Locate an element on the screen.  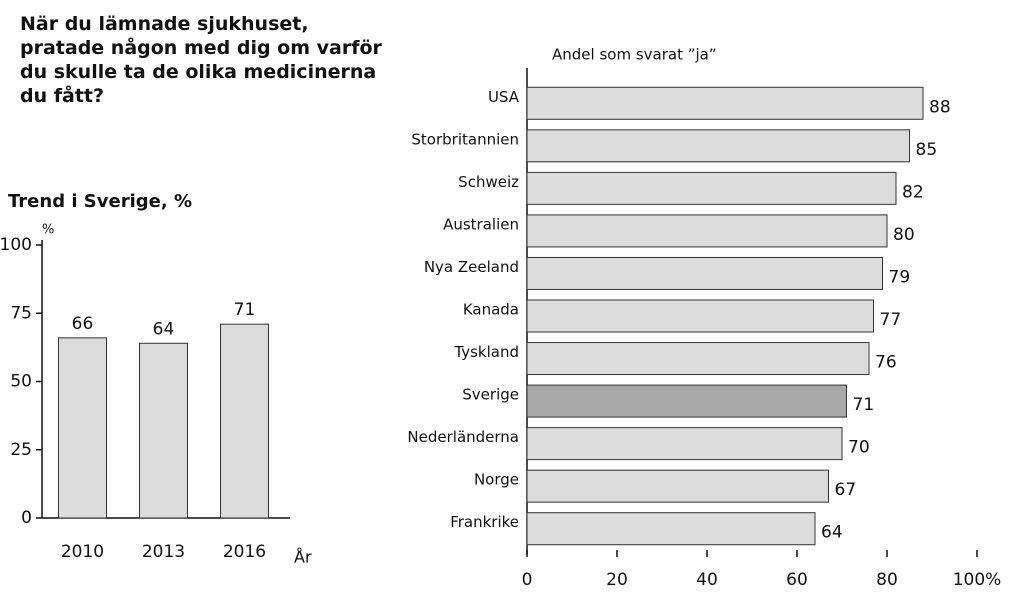
category-label: Norge is located at coordinates (496, 480).